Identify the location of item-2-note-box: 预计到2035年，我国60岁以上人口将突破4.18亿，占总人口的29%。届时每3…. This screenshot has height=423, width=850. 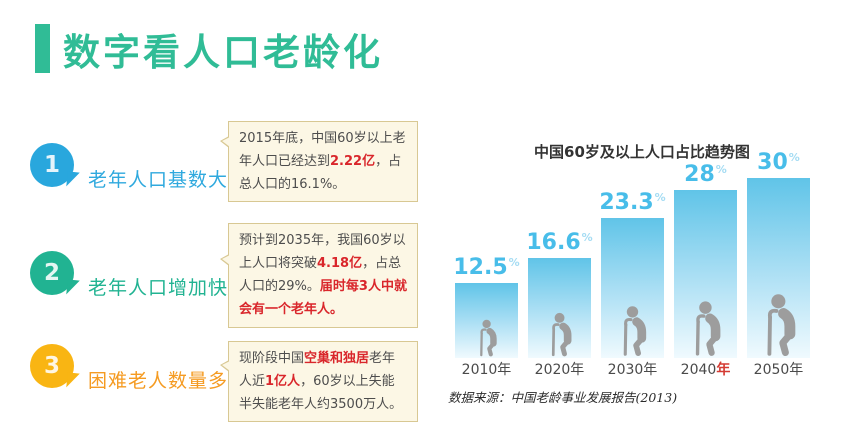
(319, 275).